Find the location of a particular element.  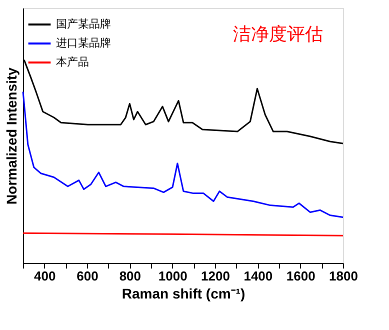

x-tick-label: 1800 is located at coordinates (343, 276).